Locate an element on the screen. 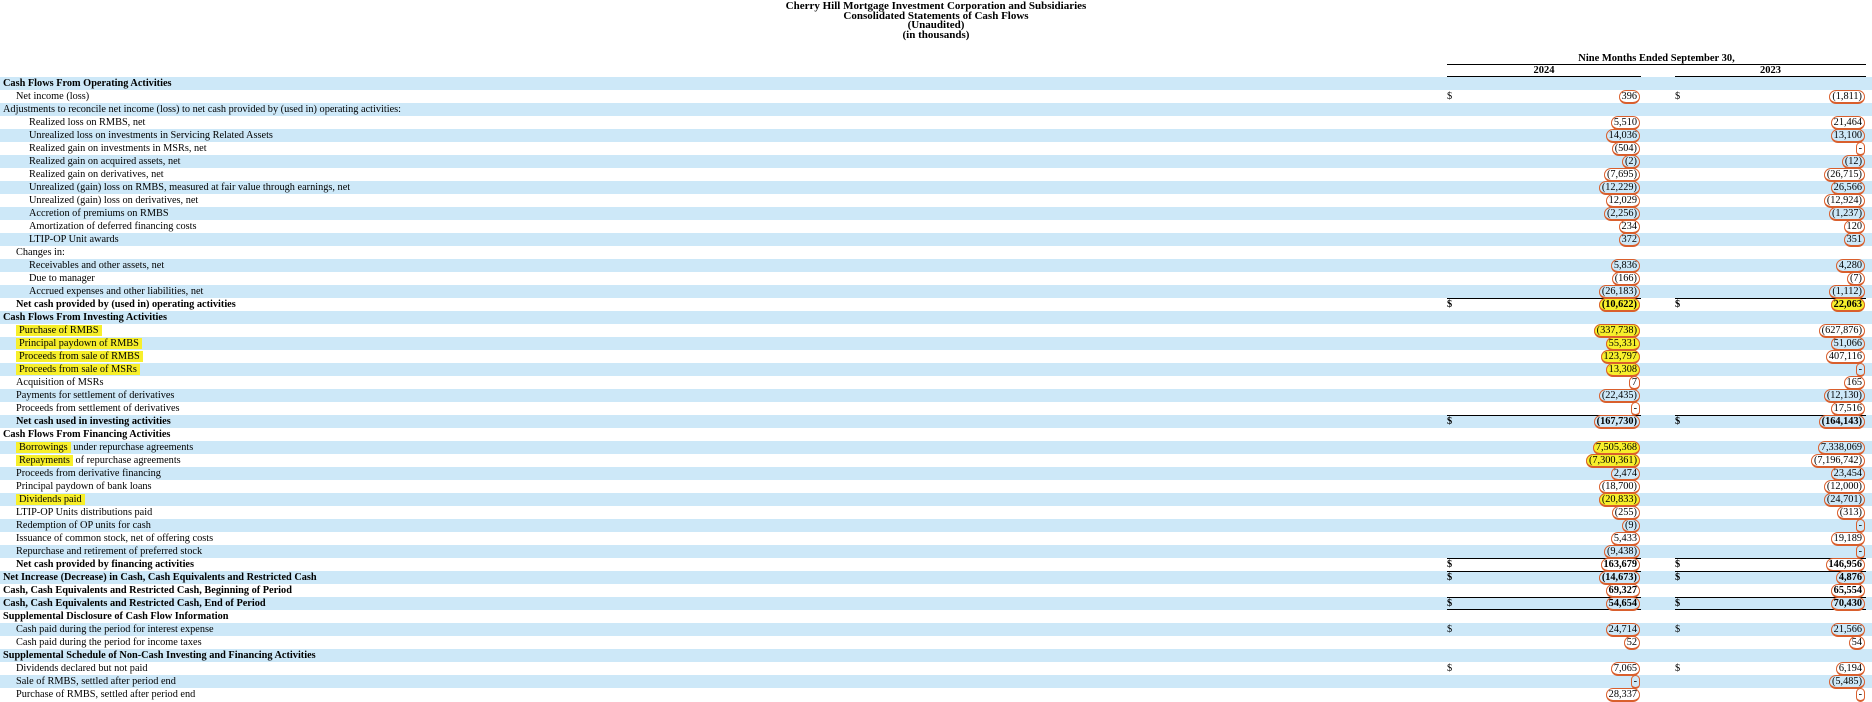 This screenshot has height=702, width=1872. fact-value: 13,100 is located at coordinates (1847, 135).